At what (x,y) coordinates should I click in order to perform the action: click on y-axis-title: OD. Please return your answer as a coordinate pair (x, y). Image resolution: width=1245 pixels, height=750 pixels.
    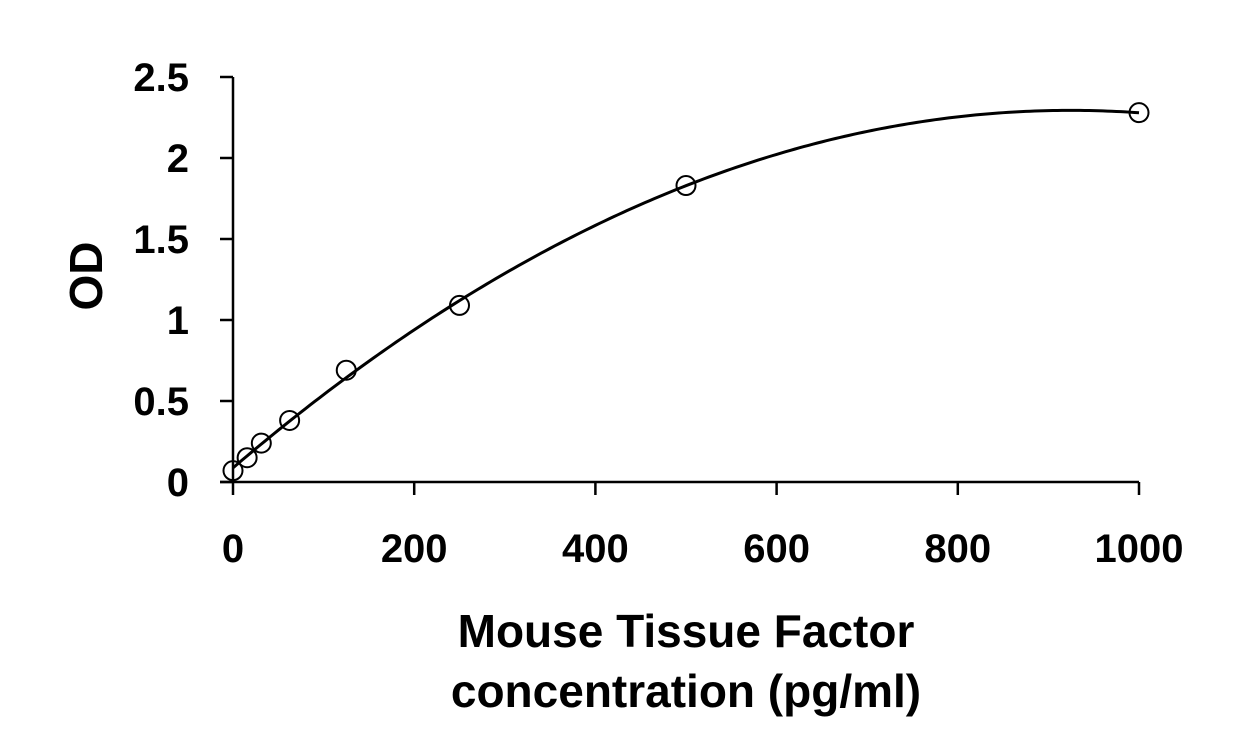
    Looking at the image, I should click on (86, 276).